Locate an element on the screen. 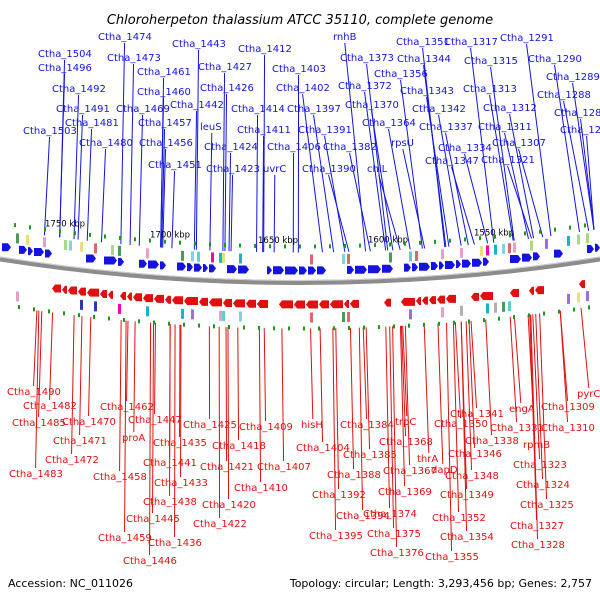  gene-label-reverse: Ctha_1325 is located at coordinates (547, 505).